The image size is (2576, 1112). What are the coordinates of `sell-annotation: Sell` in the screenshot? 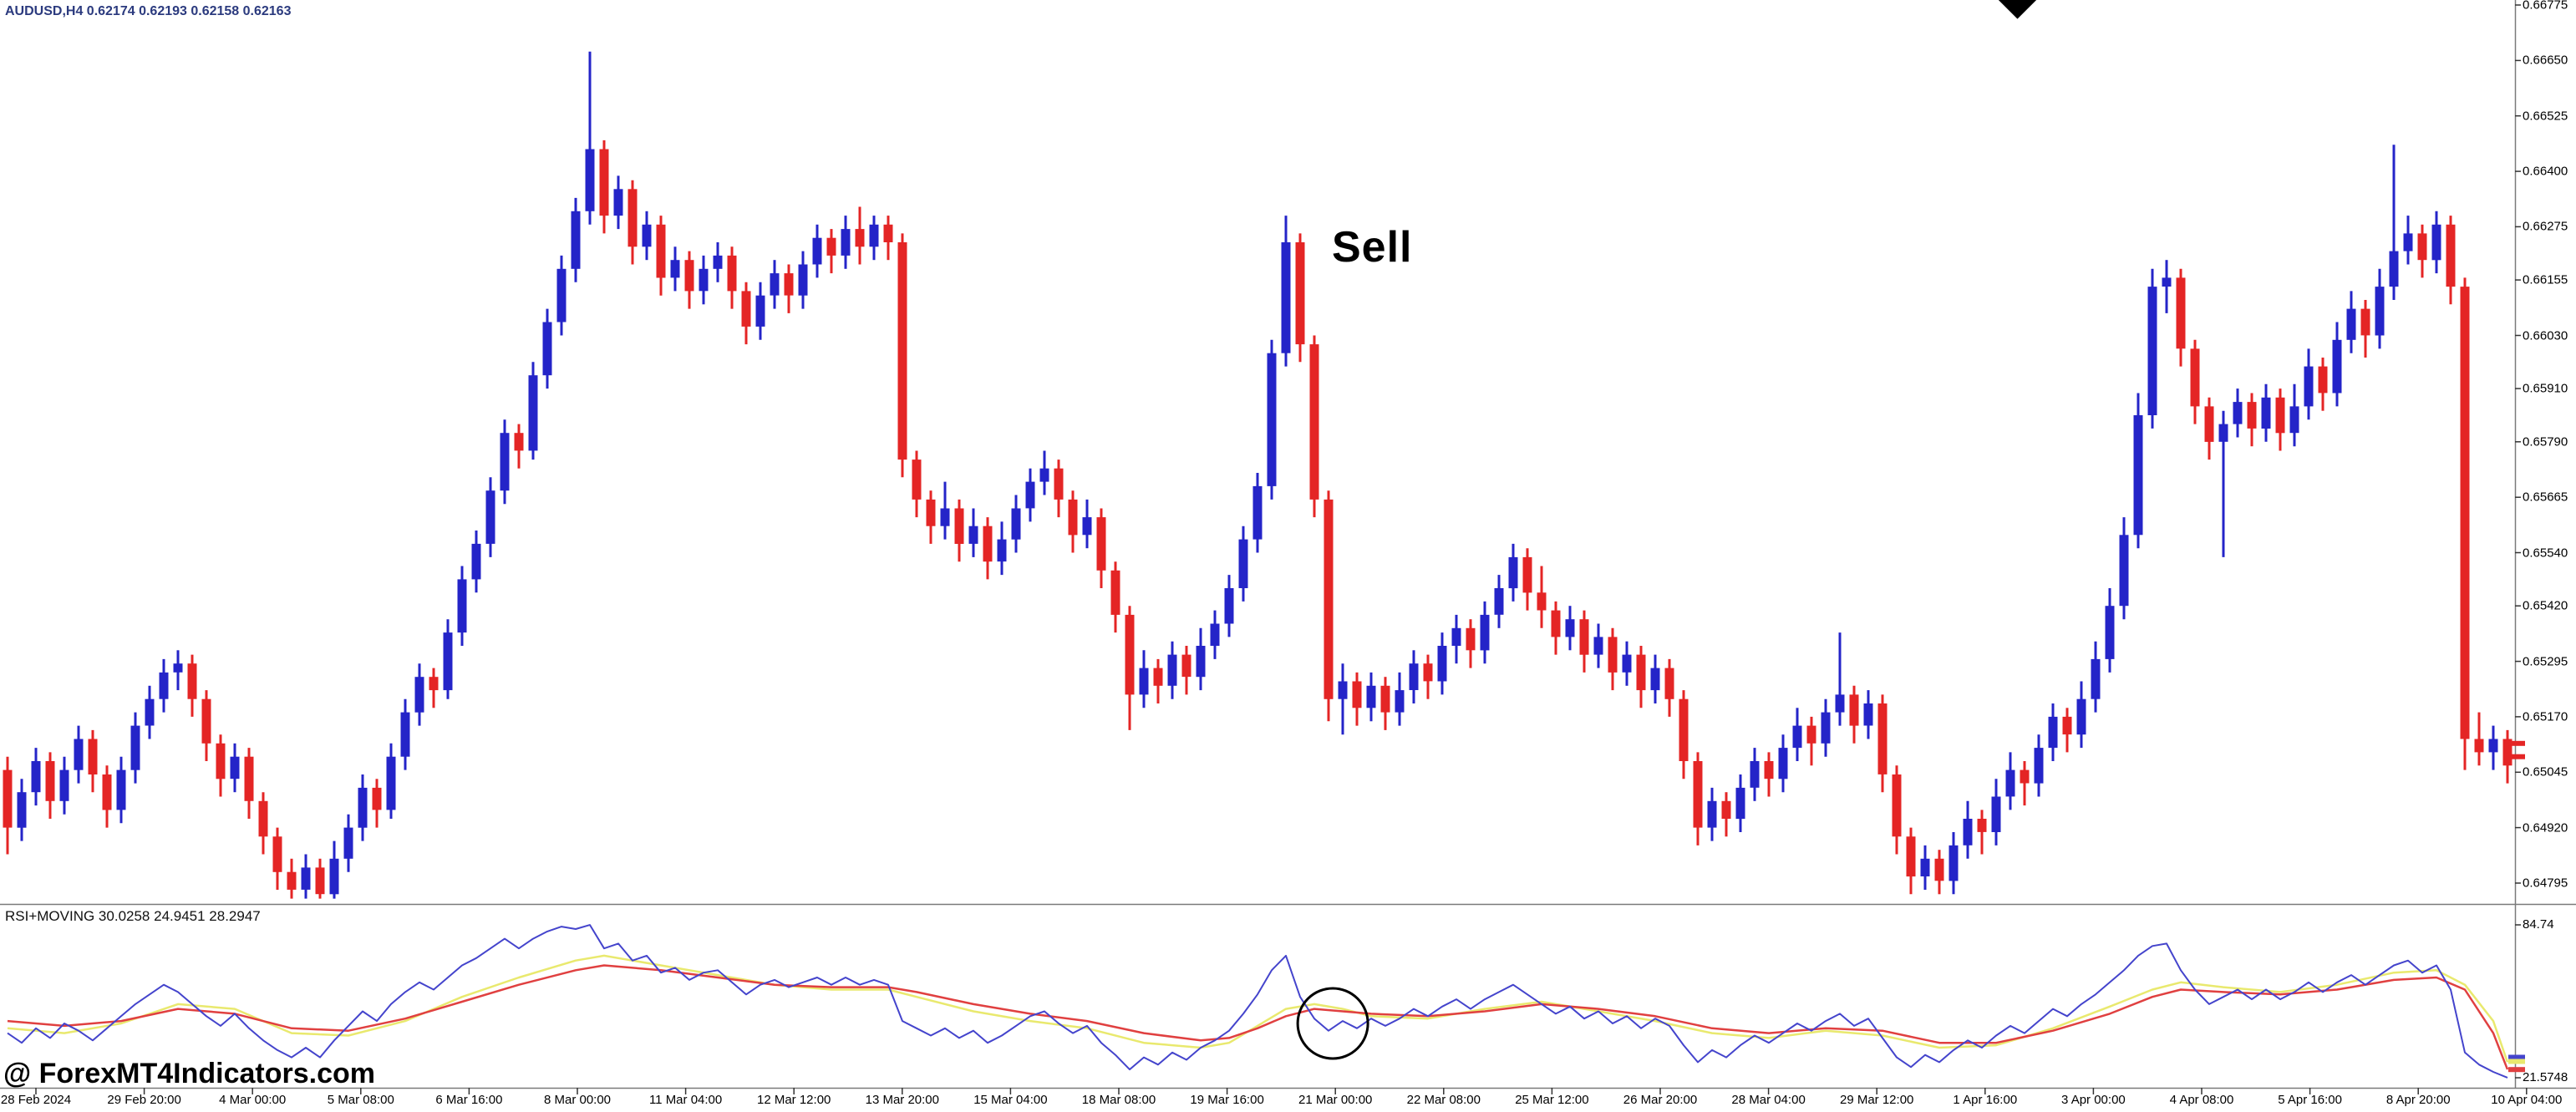 It's located at (1372, 247).